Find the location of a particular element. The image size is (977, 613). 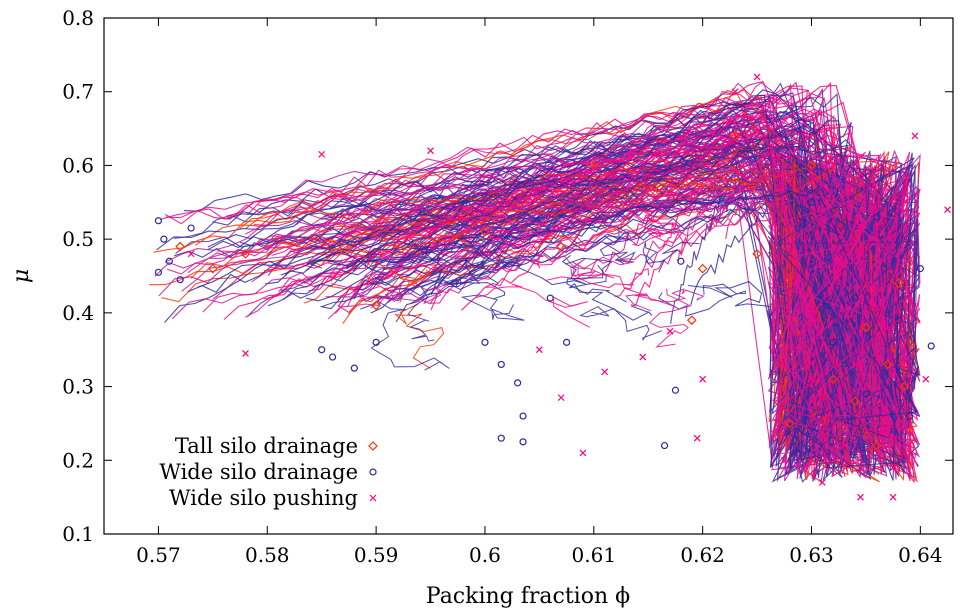

y-tick-label: 0.8 is located at coordinates (78, 18).